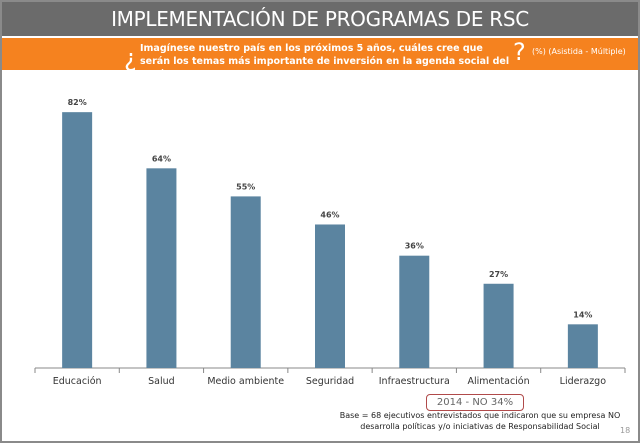  Describe the element at coordinates (414, 246) in the screenshot. I see `data-label: 36%` at that location.